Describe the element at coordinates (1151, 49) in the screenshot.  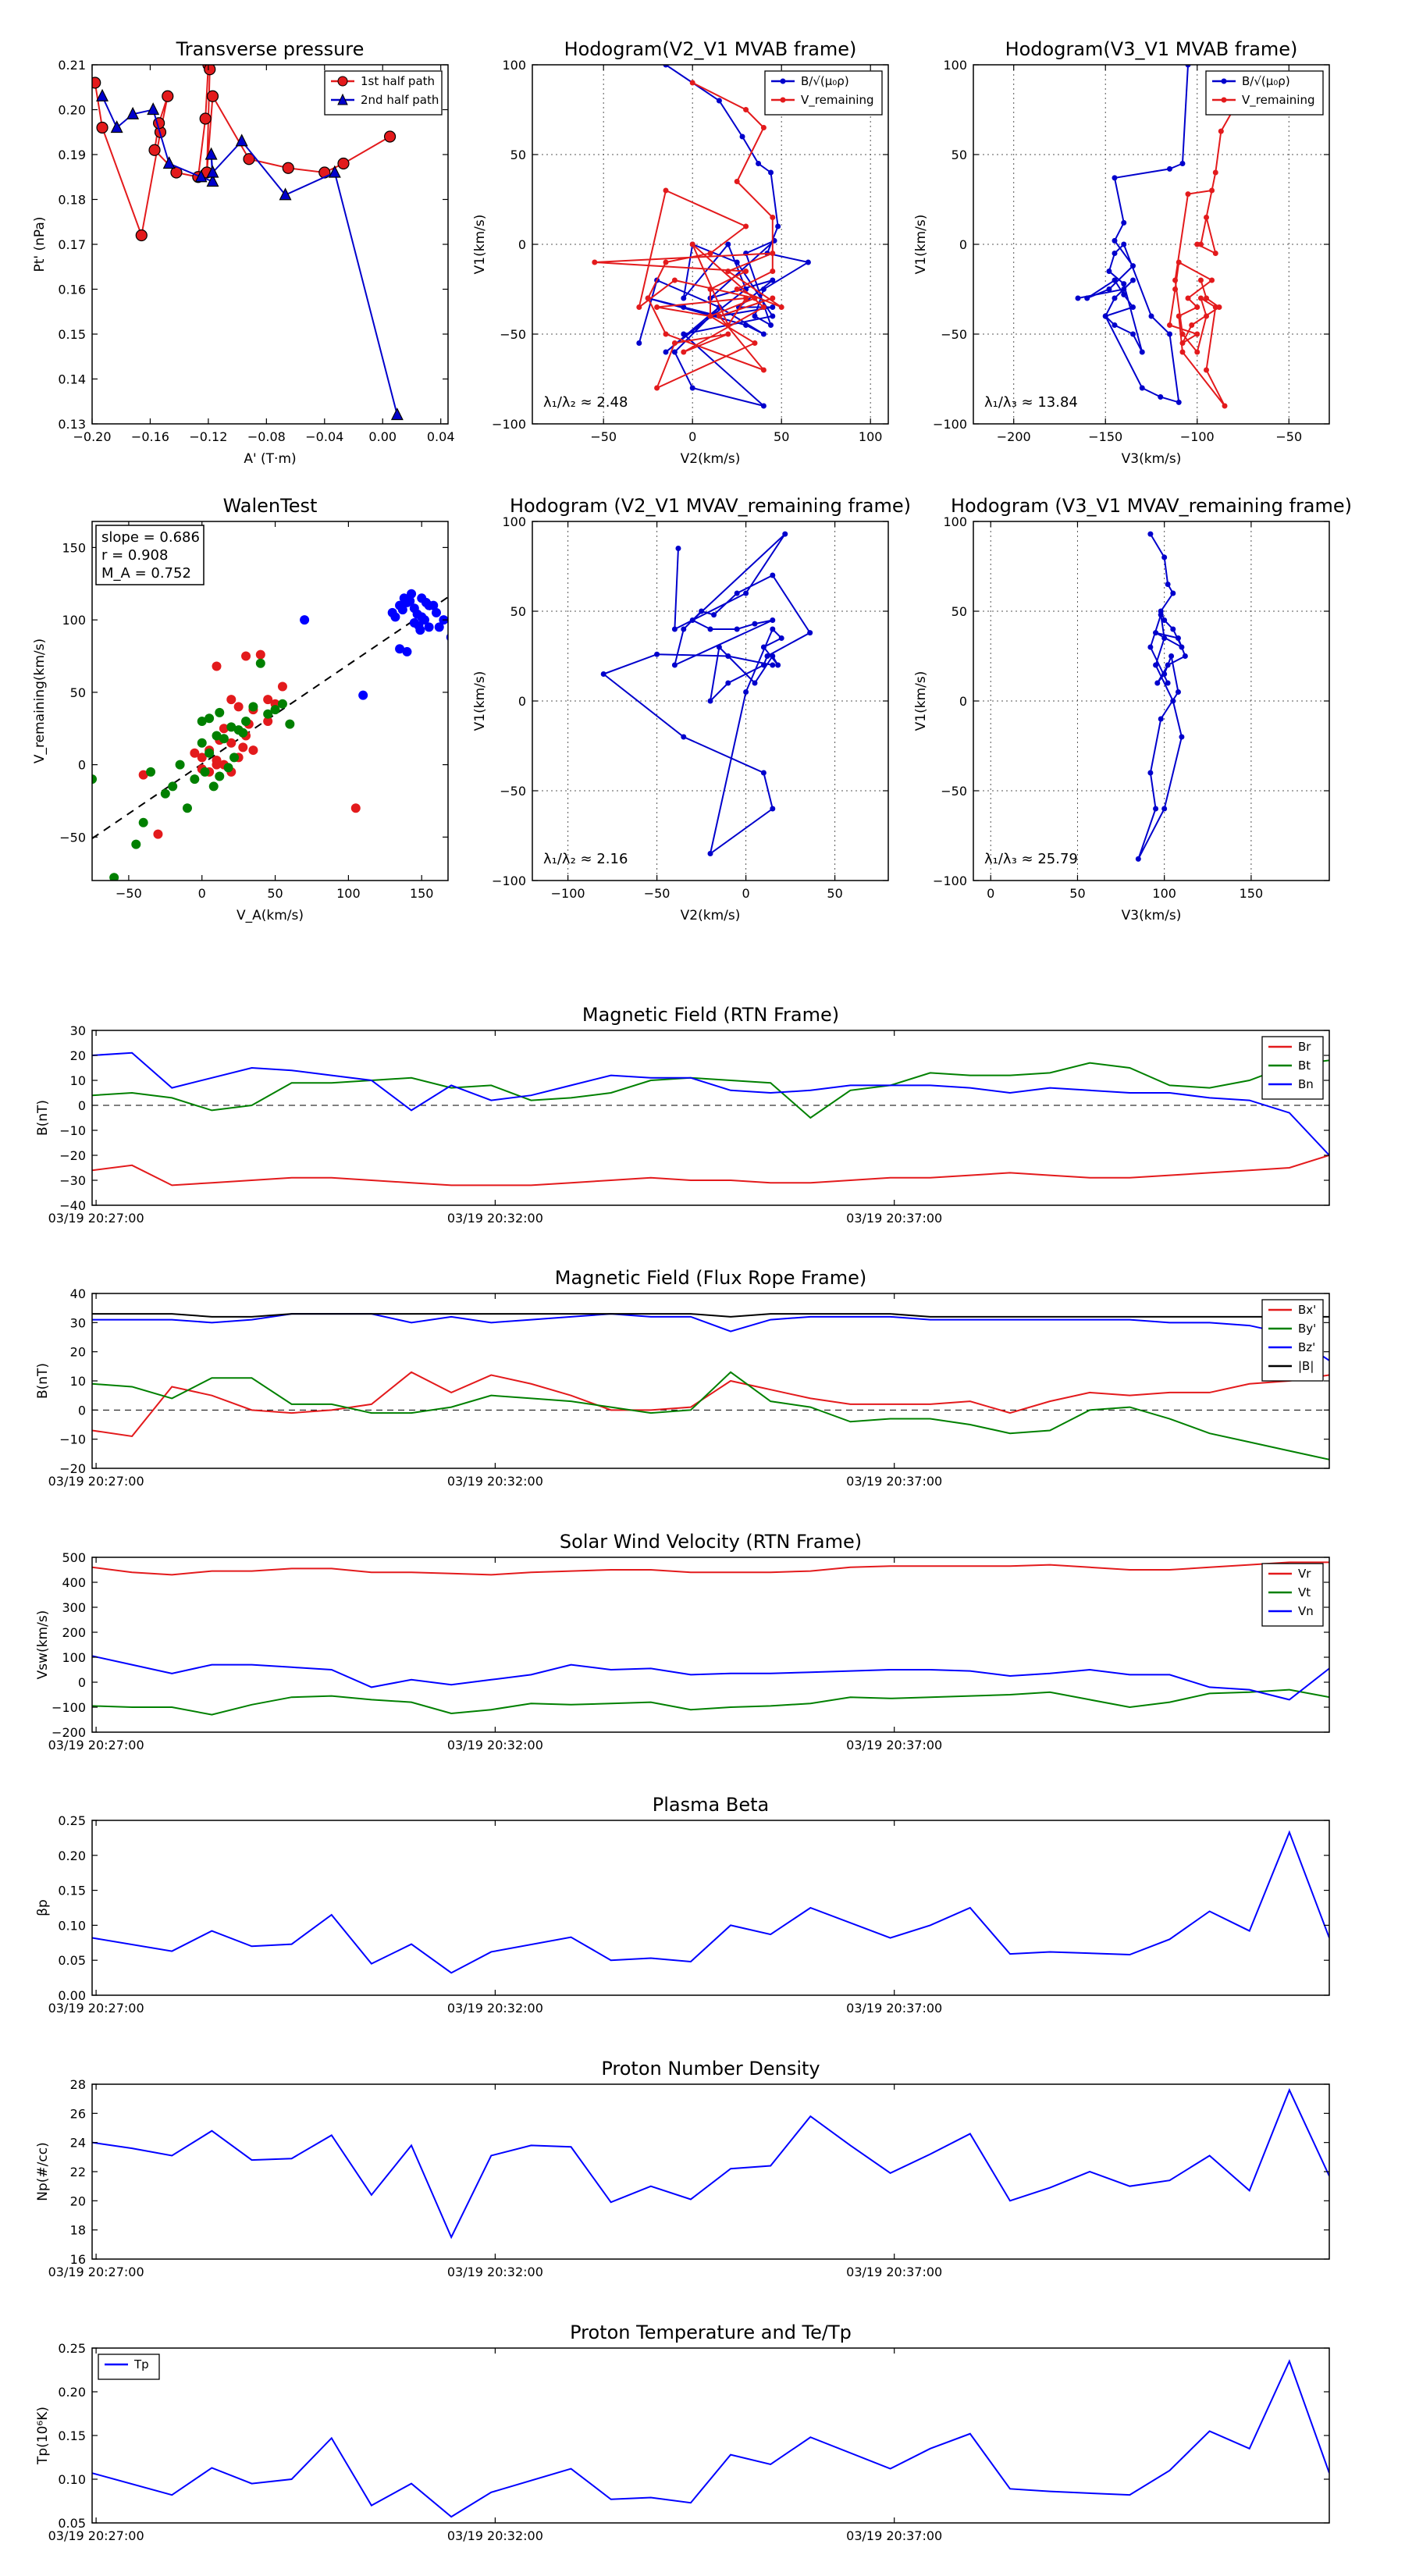
I see `chart-title: Hodogram(V3_V1 MVAB frame)` at that location.